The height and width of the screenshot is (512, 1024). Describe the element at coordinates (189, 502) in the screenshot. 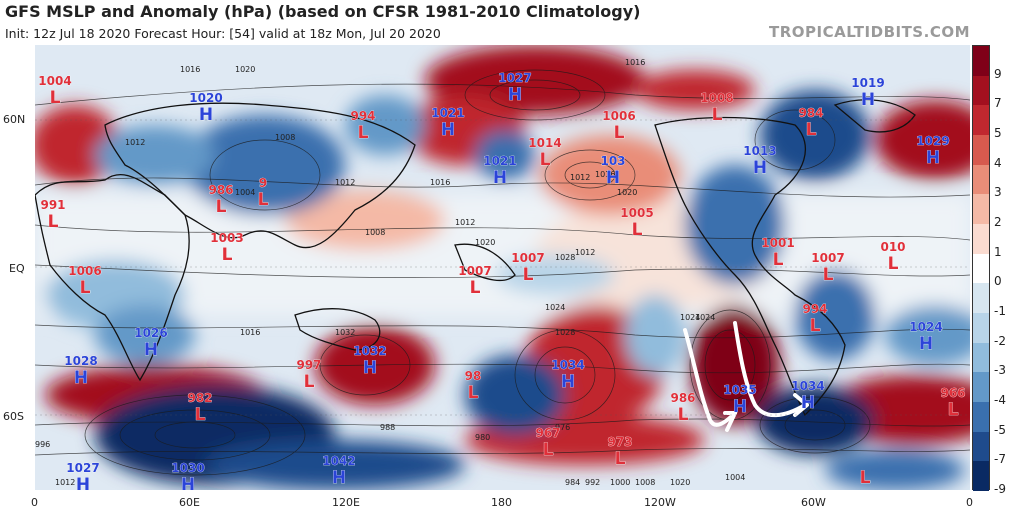

I see `lon-label-60e: 60E` at that location.